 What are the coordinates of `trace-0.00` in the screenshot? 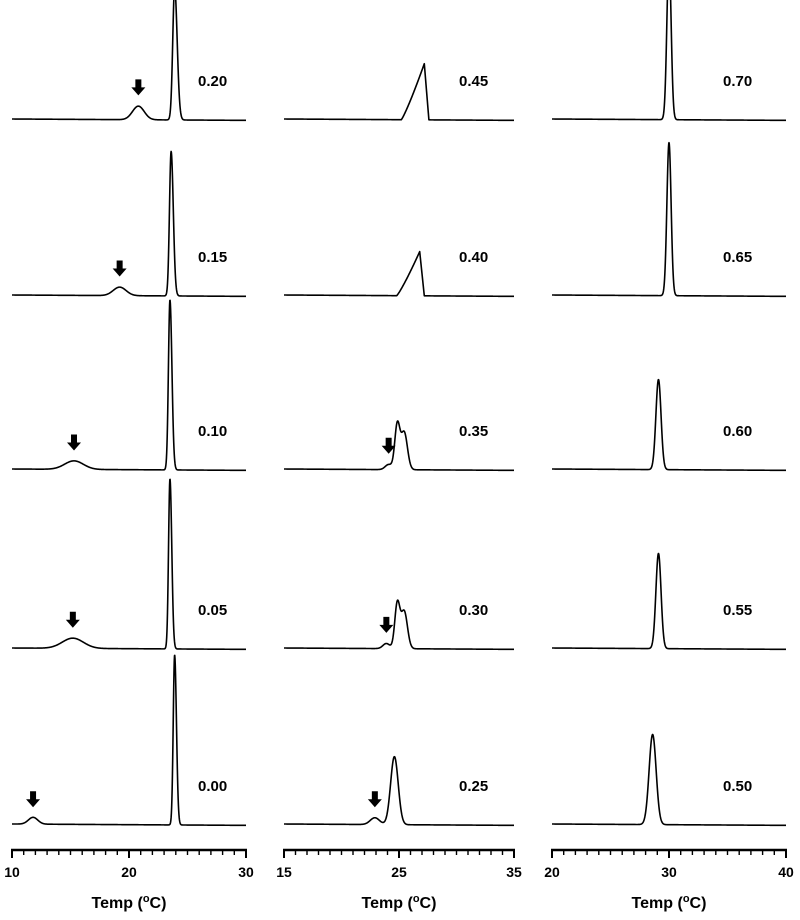 It's located at (129, 740).